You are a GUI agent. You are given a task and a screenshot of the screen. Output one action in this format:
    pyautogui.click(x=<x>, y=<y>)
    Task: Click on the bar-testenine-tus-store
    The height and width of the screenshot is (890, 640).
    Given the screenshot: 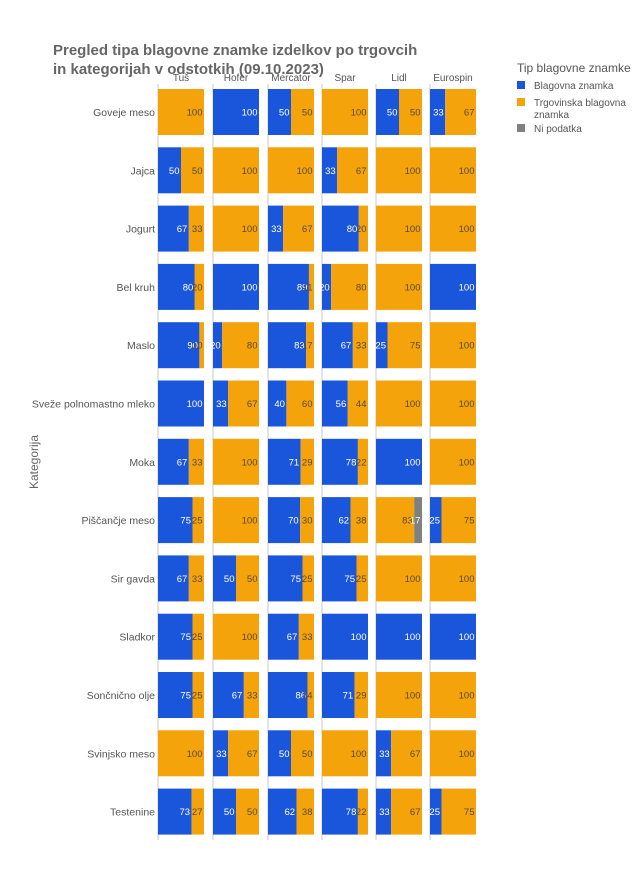 What is the action you would take?
    pyautogui.click(x=197, y=811)
    